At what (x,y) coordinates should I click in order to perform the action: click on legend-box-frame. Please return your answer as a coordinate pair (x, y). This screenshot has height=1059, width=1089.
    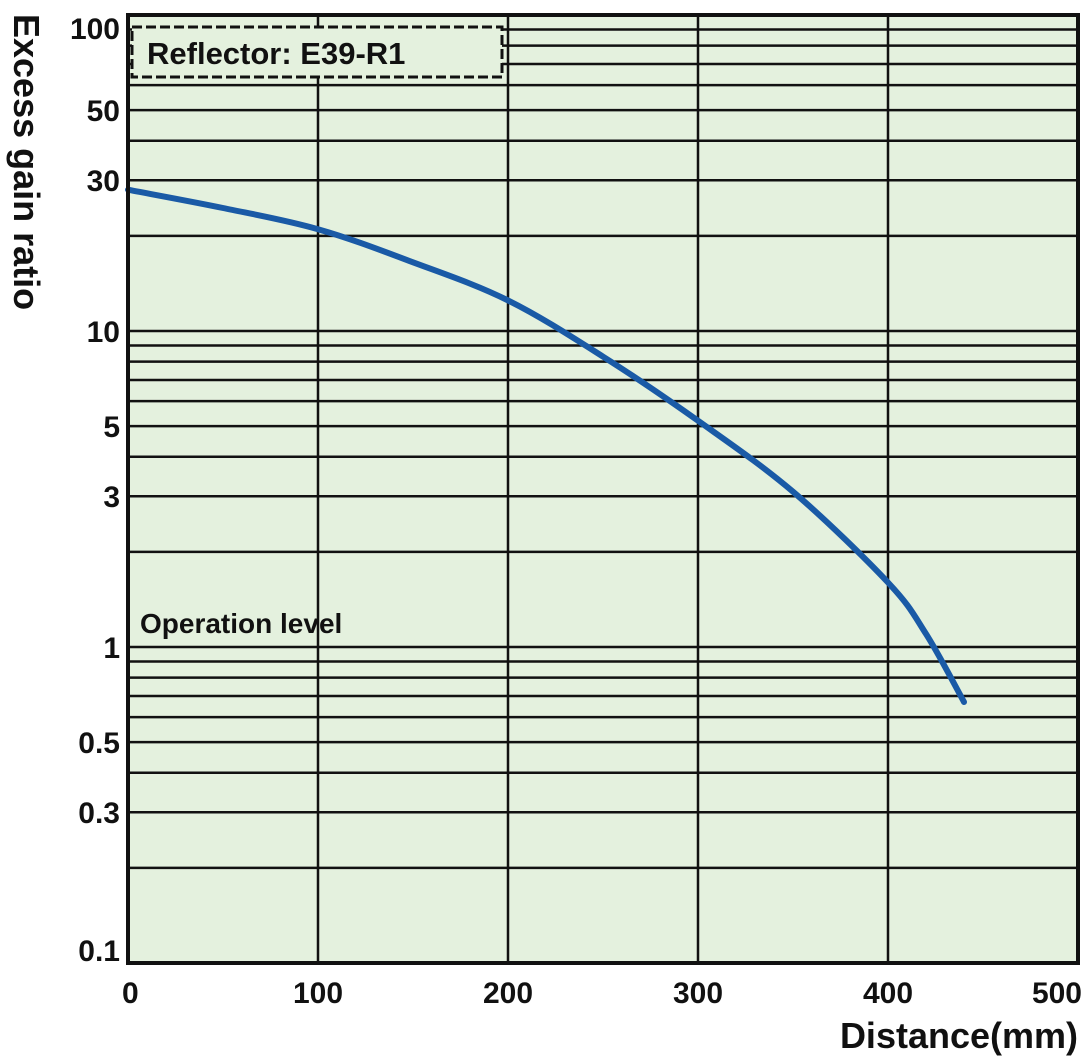
    Looking at the image, I should click on (317, 52).